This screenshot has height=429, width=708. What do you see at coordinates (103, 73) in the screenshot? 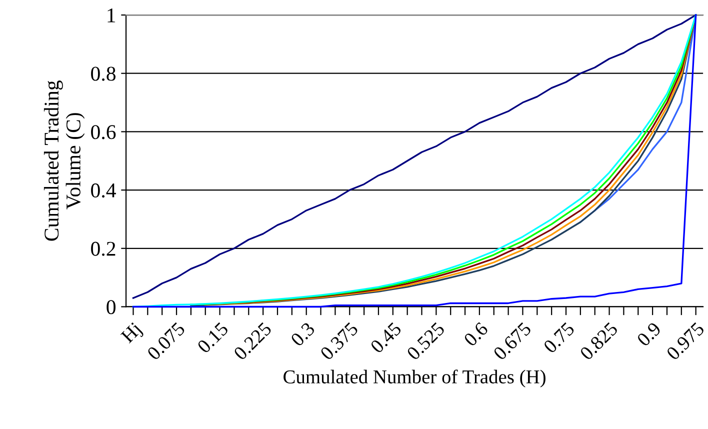
I see `y-tick-label: 0.8` at bounding box center [103, 73].